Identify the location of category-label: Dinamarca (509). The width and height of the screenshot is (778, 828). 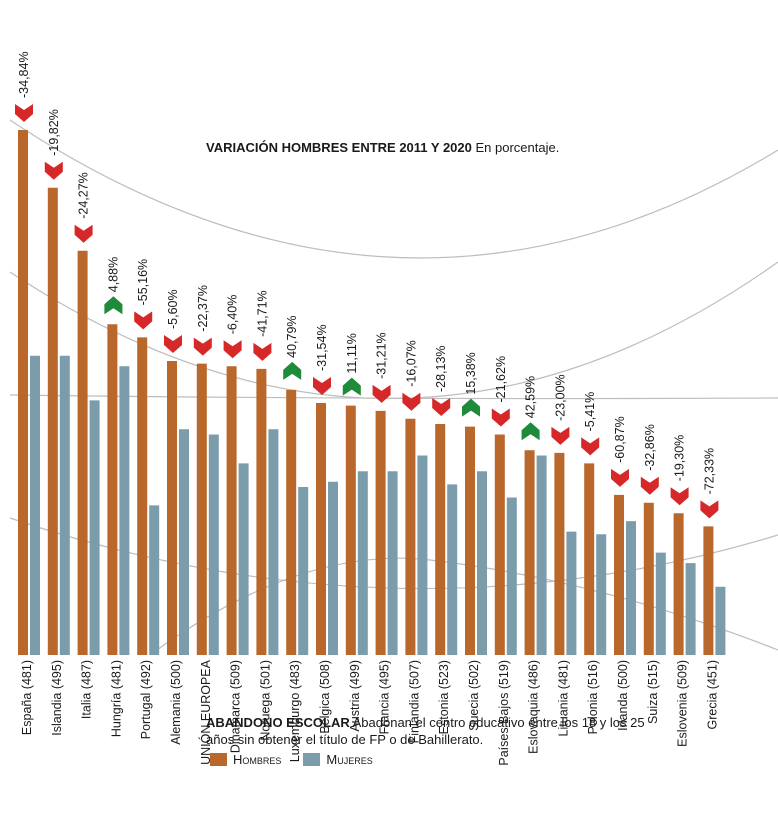
(236, 706).